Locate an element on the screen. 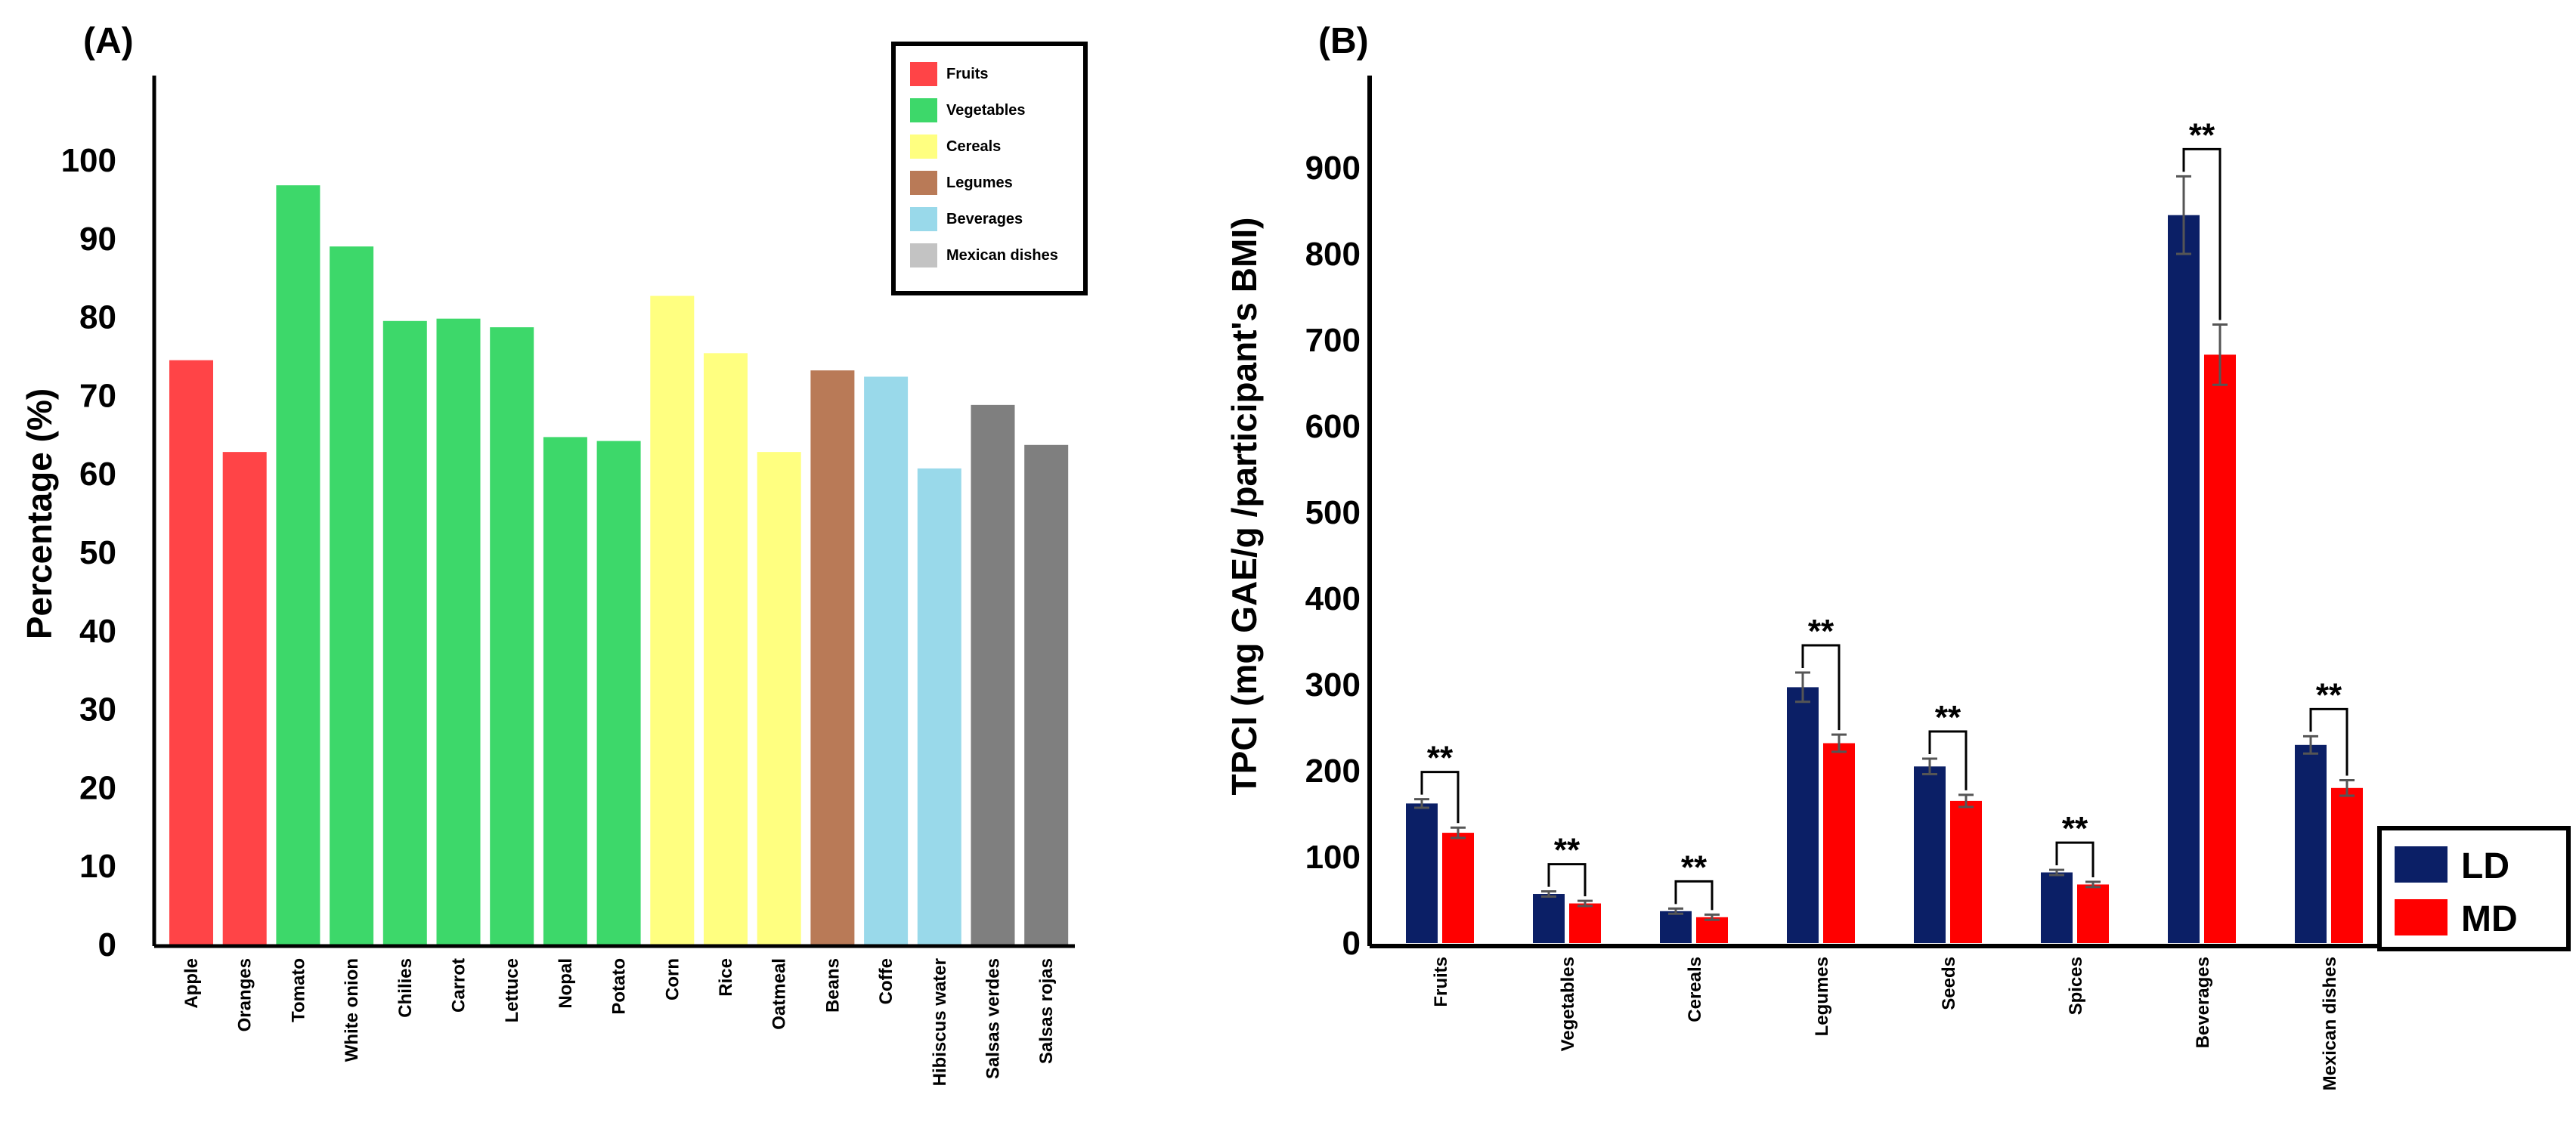  panel-a-bar-tomato is located at coordinates (298, 565).